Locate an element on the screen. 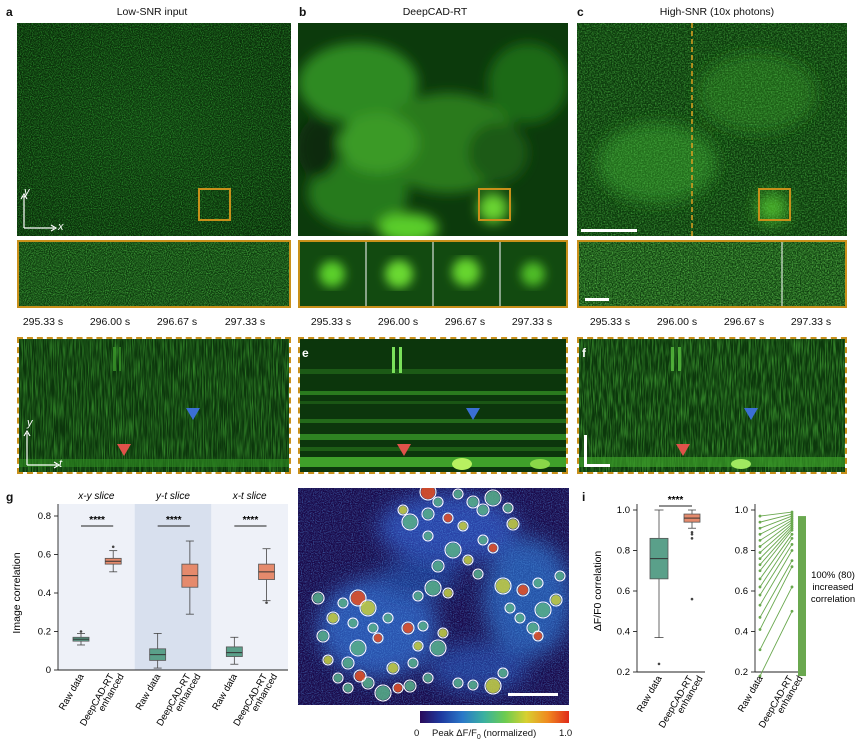  bg-yt is located at coordinates (173, 587).